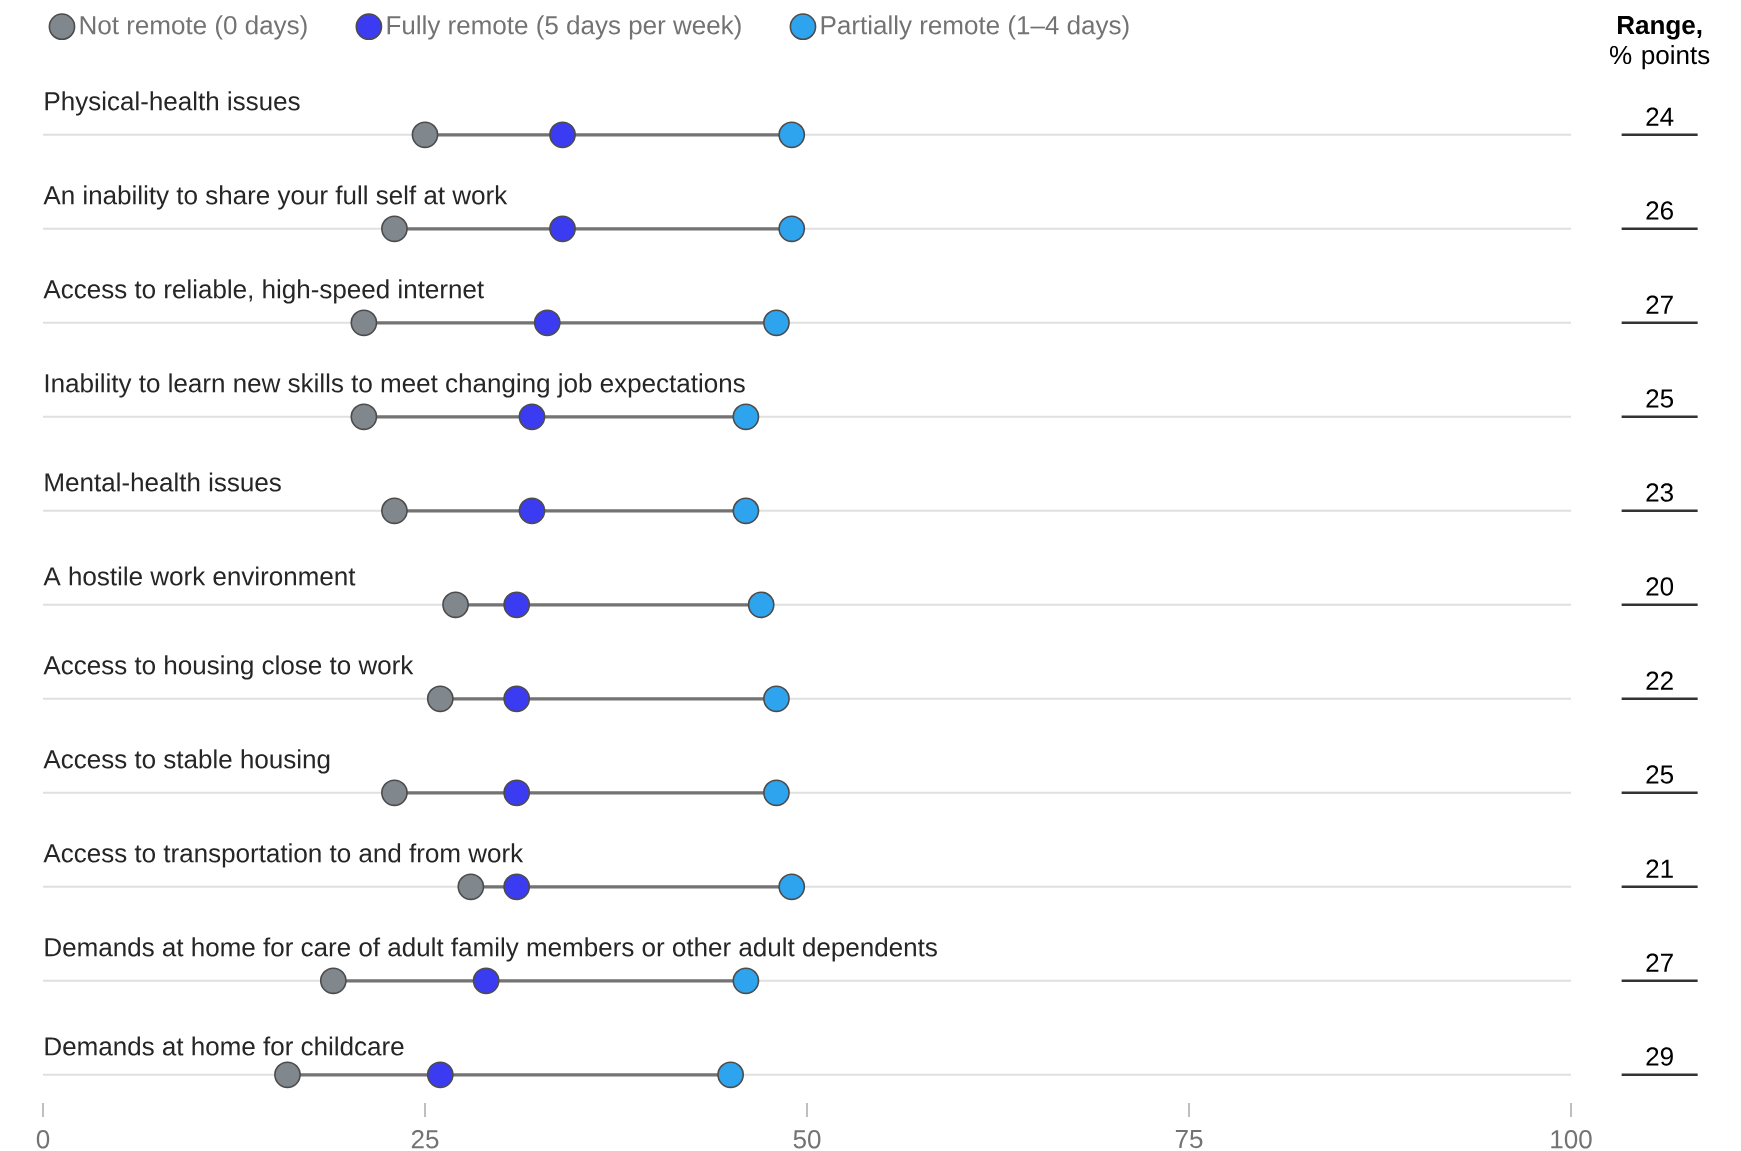 This screenshot has width=1741, height=1151. Describe the element at coordinates (228, 667) in the screenshot. I see `y-tick-label: Access to housing close to work` at that location.